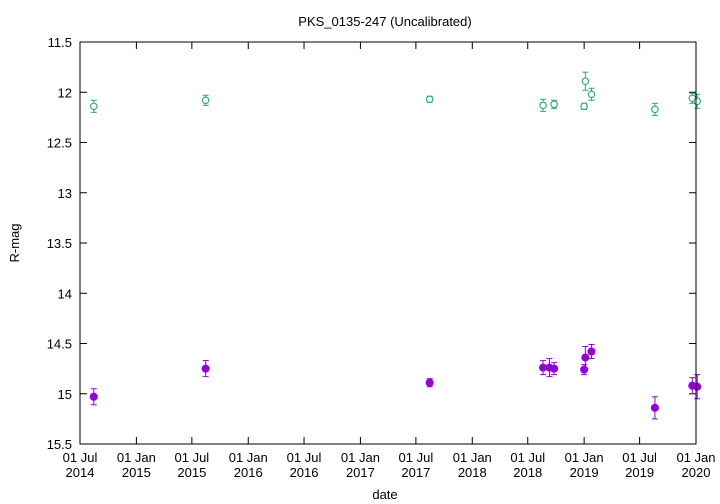  I want to click on y-tick-label: 14, so click(65, 293).